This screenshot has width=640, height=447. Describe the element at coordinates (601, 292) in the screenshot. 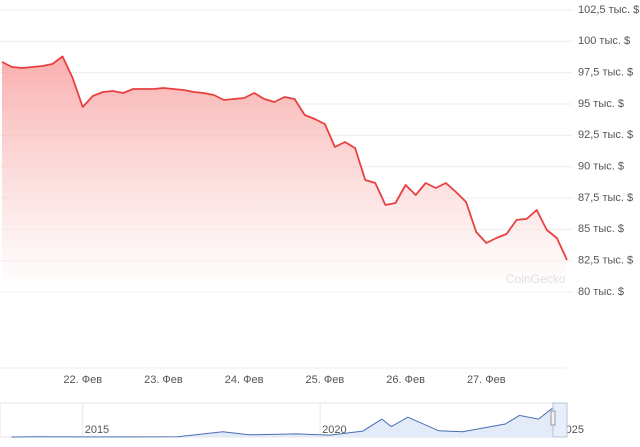

I see `y-tick-label: 80 тыс. $` at that location.